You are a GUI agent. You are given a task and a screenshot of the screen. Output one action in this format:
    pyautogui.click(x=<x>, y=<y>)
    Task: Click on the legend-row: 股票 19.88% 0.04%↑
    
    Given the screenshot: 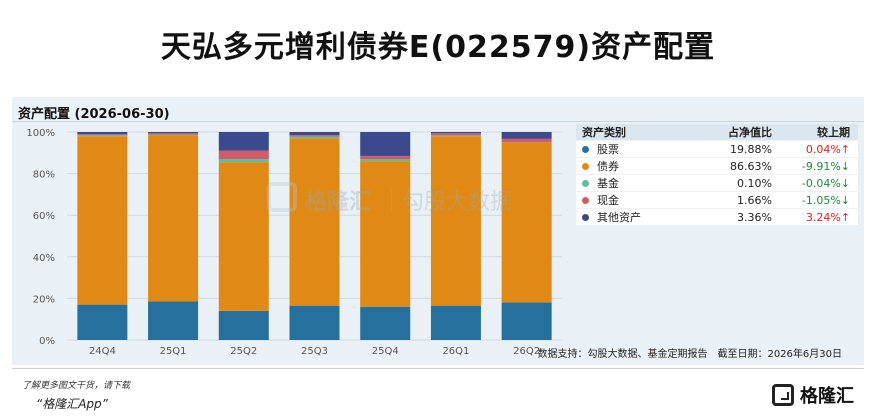 What is the action you would take?
    pyautogui.click(x=717, y=149)
    